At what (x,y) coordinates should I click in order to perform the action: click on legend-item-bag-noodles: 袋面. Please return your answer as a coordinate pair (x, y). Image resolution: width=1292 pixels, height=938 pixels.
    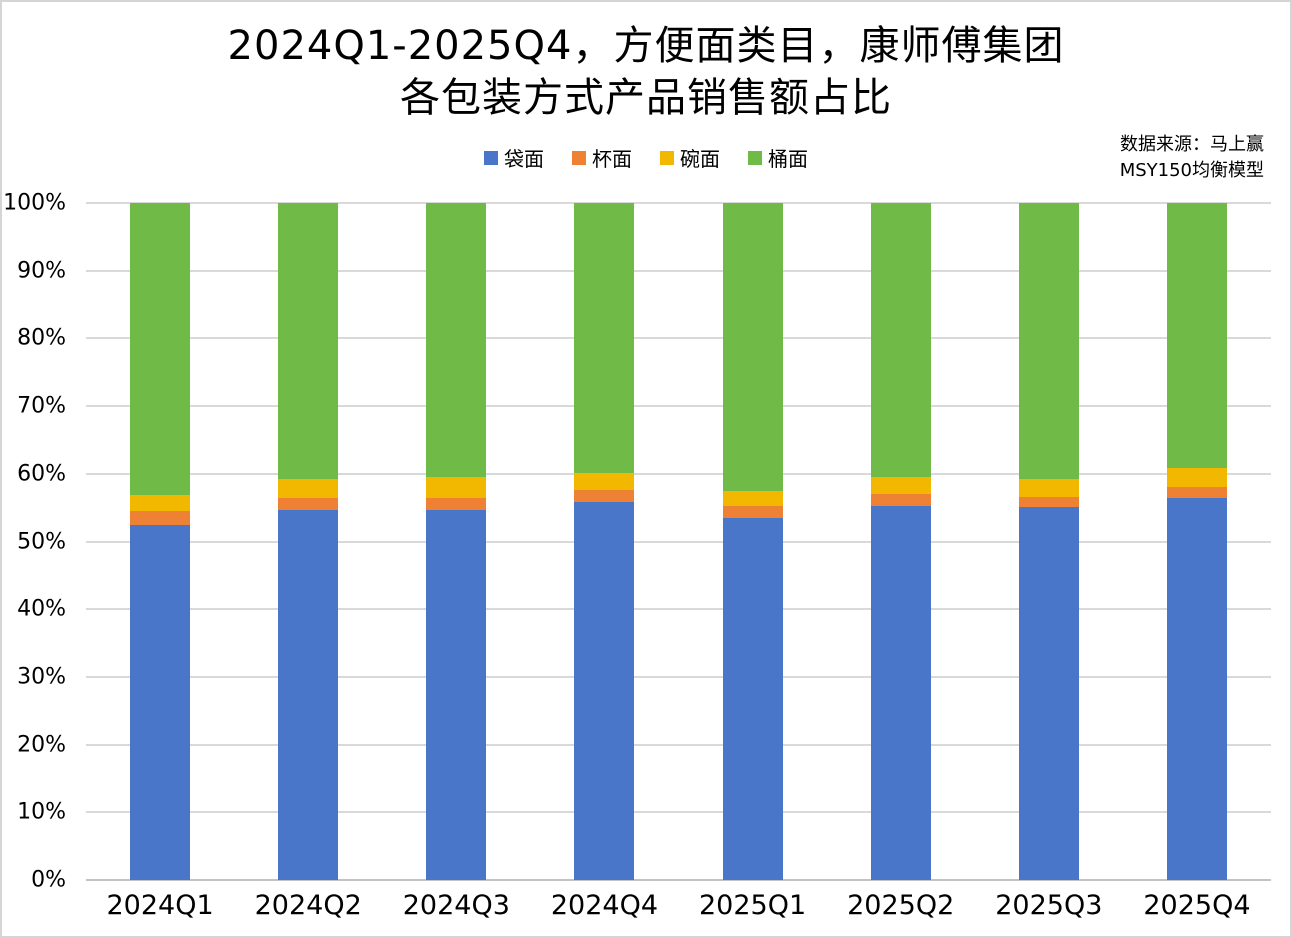
    Looking at the image, I should click on (514, 157).